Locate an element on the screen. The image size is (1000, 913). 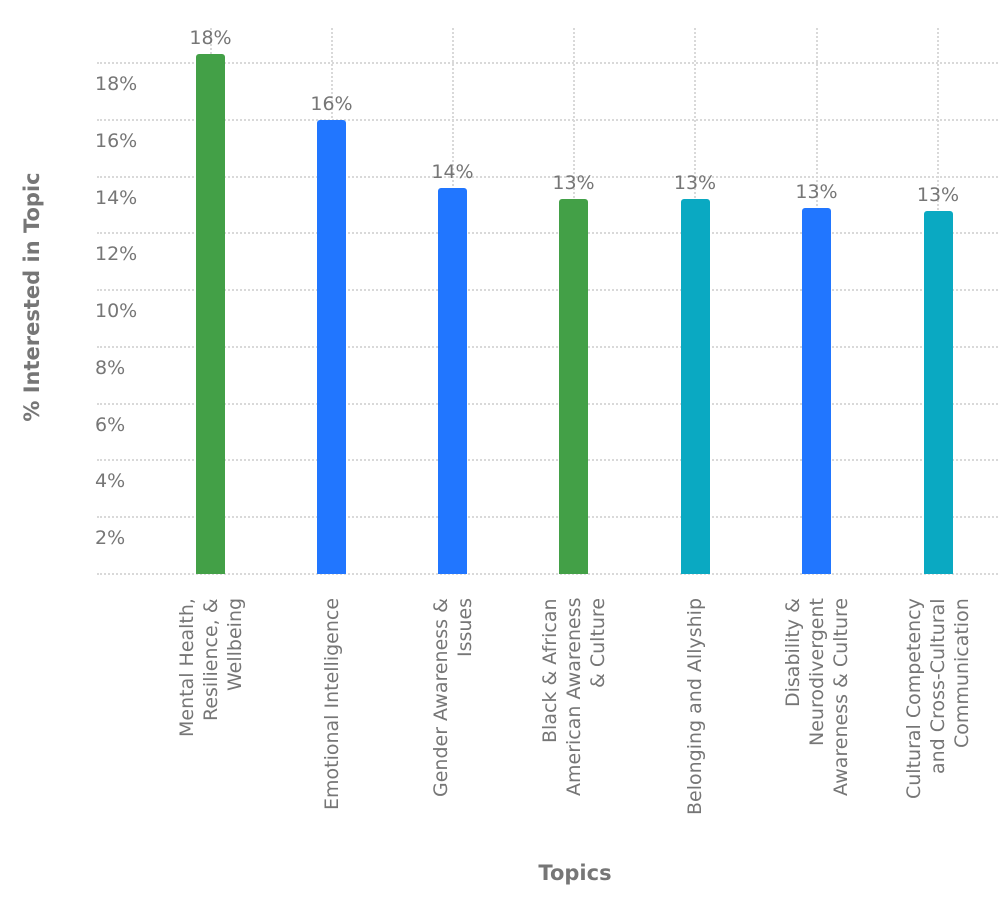
x-tick-label: Mental Health, Resilience, & Wellbeing is located at coordinates (211, 718).